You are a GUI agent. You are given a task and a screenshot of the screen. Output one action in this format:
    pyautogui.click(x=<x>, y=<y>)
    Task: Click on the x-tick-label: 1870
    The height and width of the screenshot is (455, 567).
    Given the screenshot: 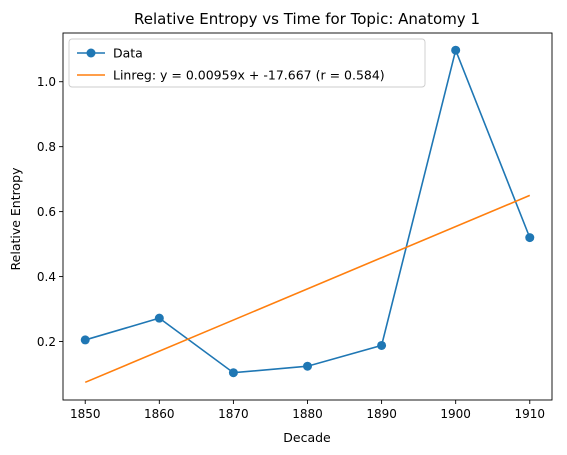 What is the action you would take?
    pyautogui.click(x=233, y=414)
    